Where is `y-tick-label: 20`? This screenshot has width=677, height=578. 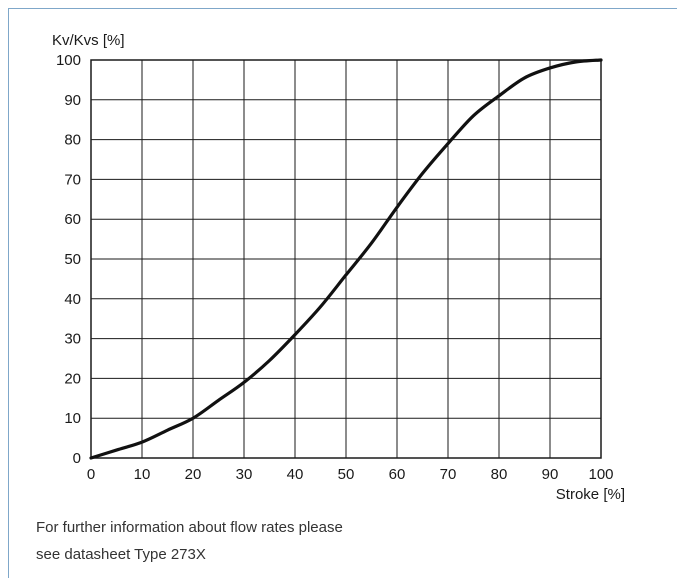 y-tick-label: 20 is located at coordinates (72, 378).